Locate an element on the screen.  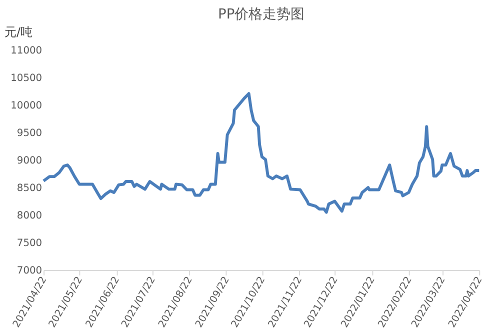
y-tick-label: 8000 is located at coordinates (29, 216).